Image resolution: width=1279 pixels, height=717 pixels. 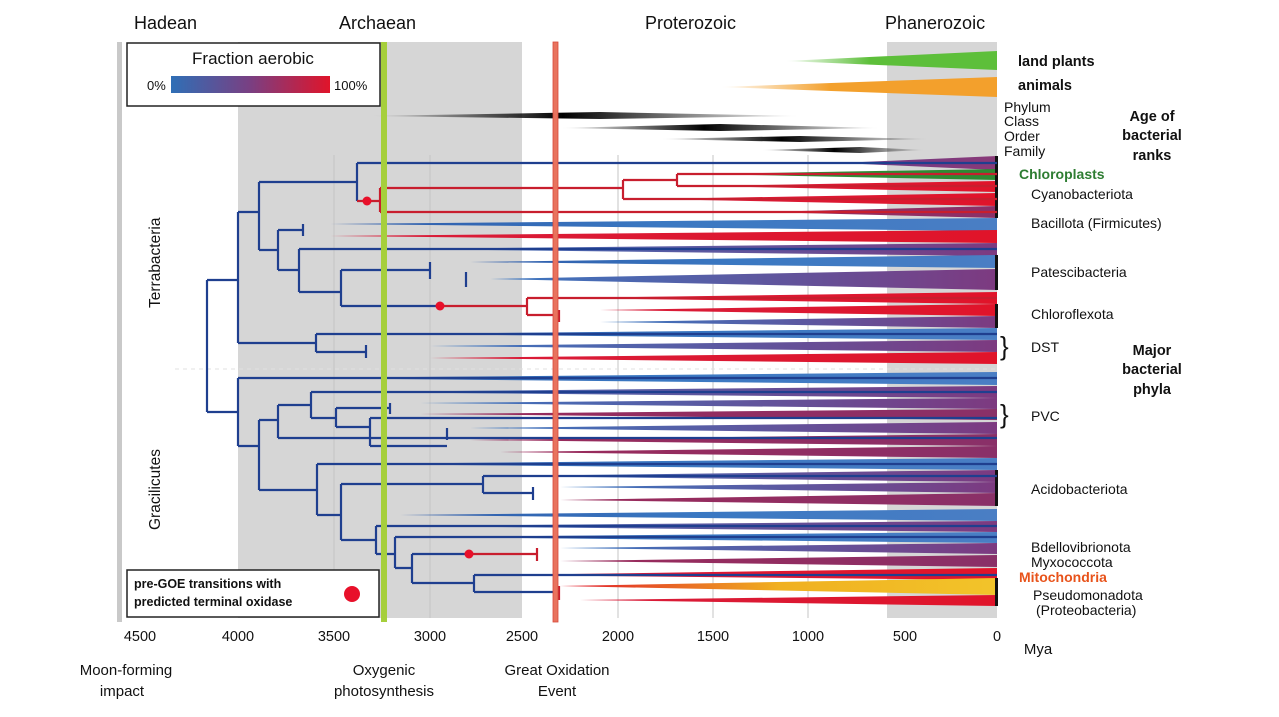 I want to click on pre-goe-legend-line1: pre-GOE transitions with, so click(x=207, y=584).